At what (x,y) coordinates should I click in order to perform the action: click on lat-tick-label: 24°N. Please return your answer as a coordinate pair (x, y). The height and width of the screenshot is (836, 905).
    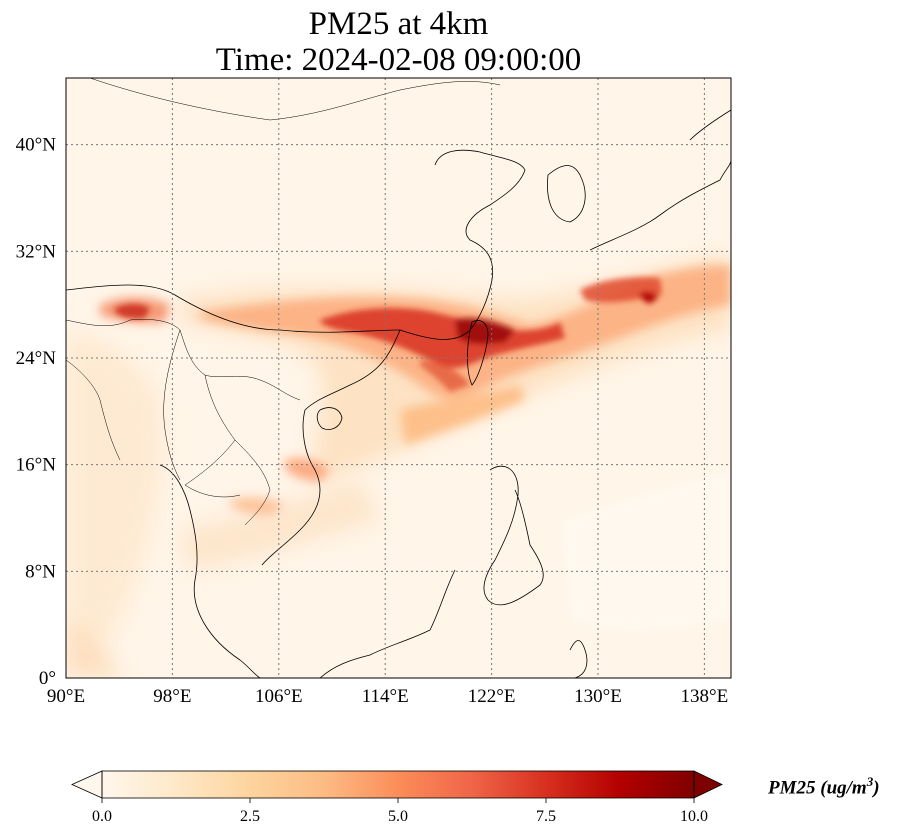
    Looking at the image, I should click on (36, 358).